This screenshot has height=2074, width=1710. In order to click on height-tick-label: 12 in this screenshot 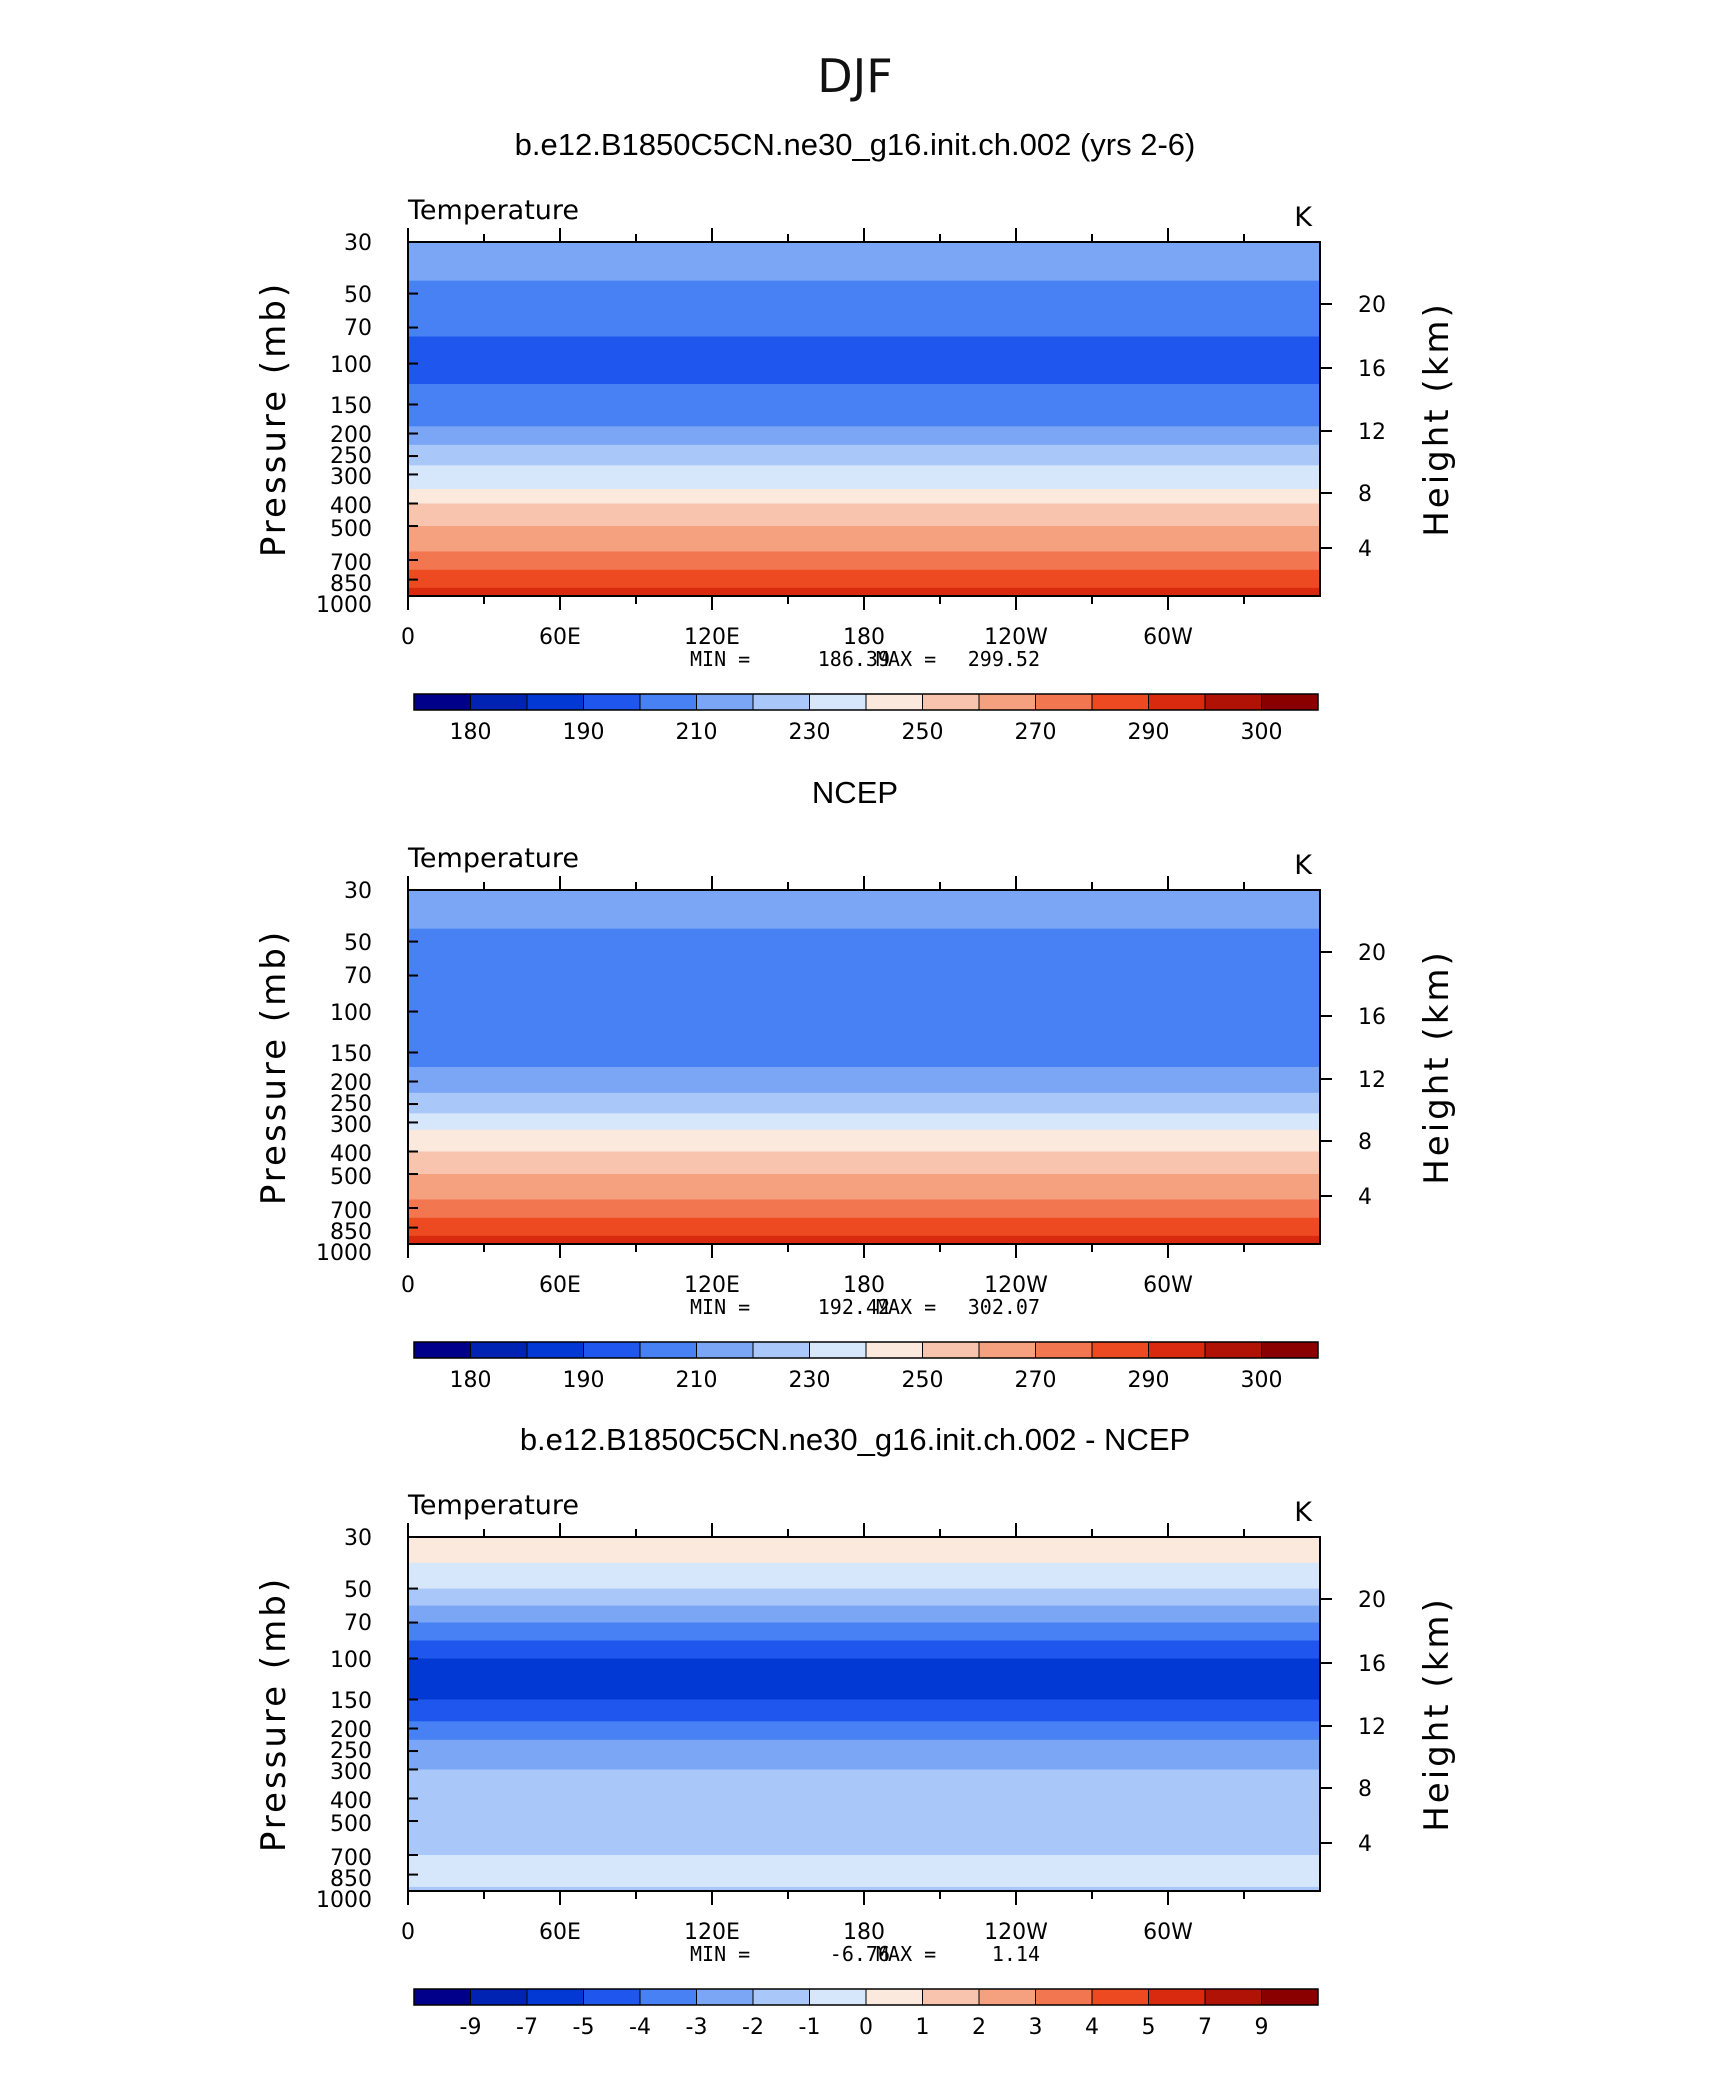, I will do `click(1372, 432)`.